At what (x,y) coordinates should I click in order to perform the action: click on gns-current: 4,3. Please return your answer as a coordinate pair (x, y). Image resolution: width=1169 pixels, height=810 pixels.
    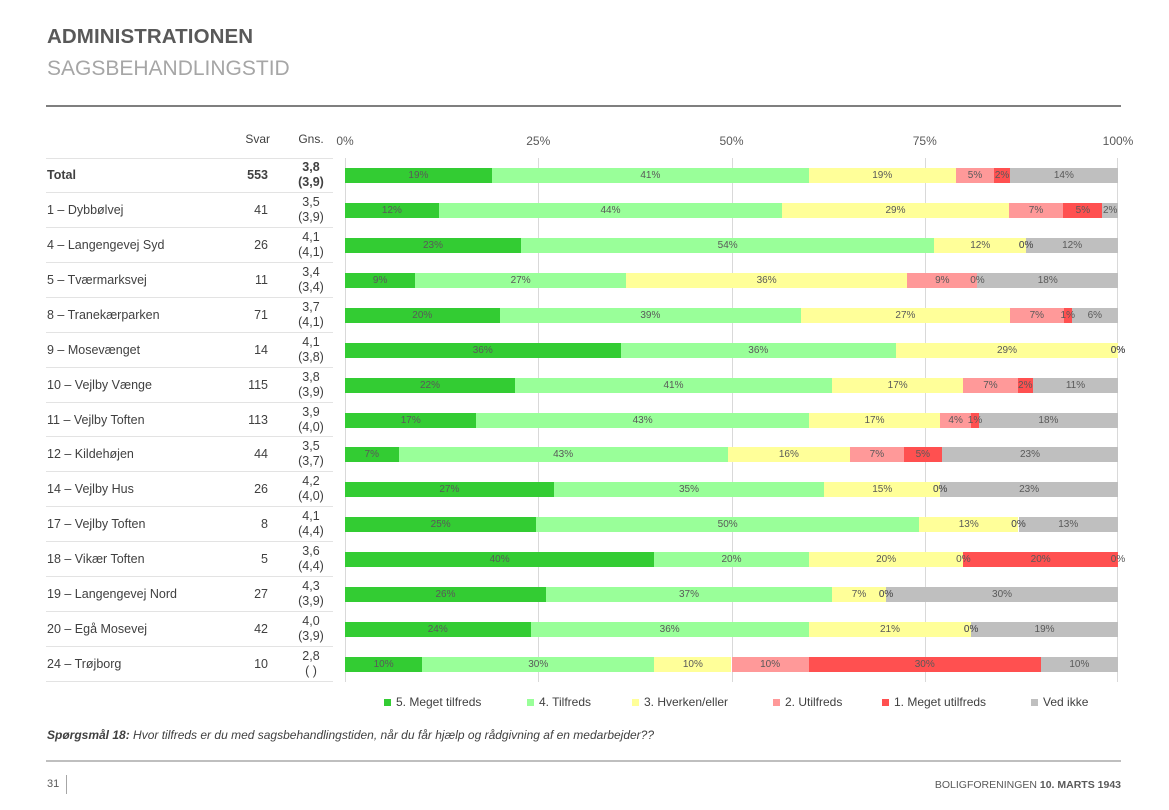
    Looking at the image, I should click on (311, 586).